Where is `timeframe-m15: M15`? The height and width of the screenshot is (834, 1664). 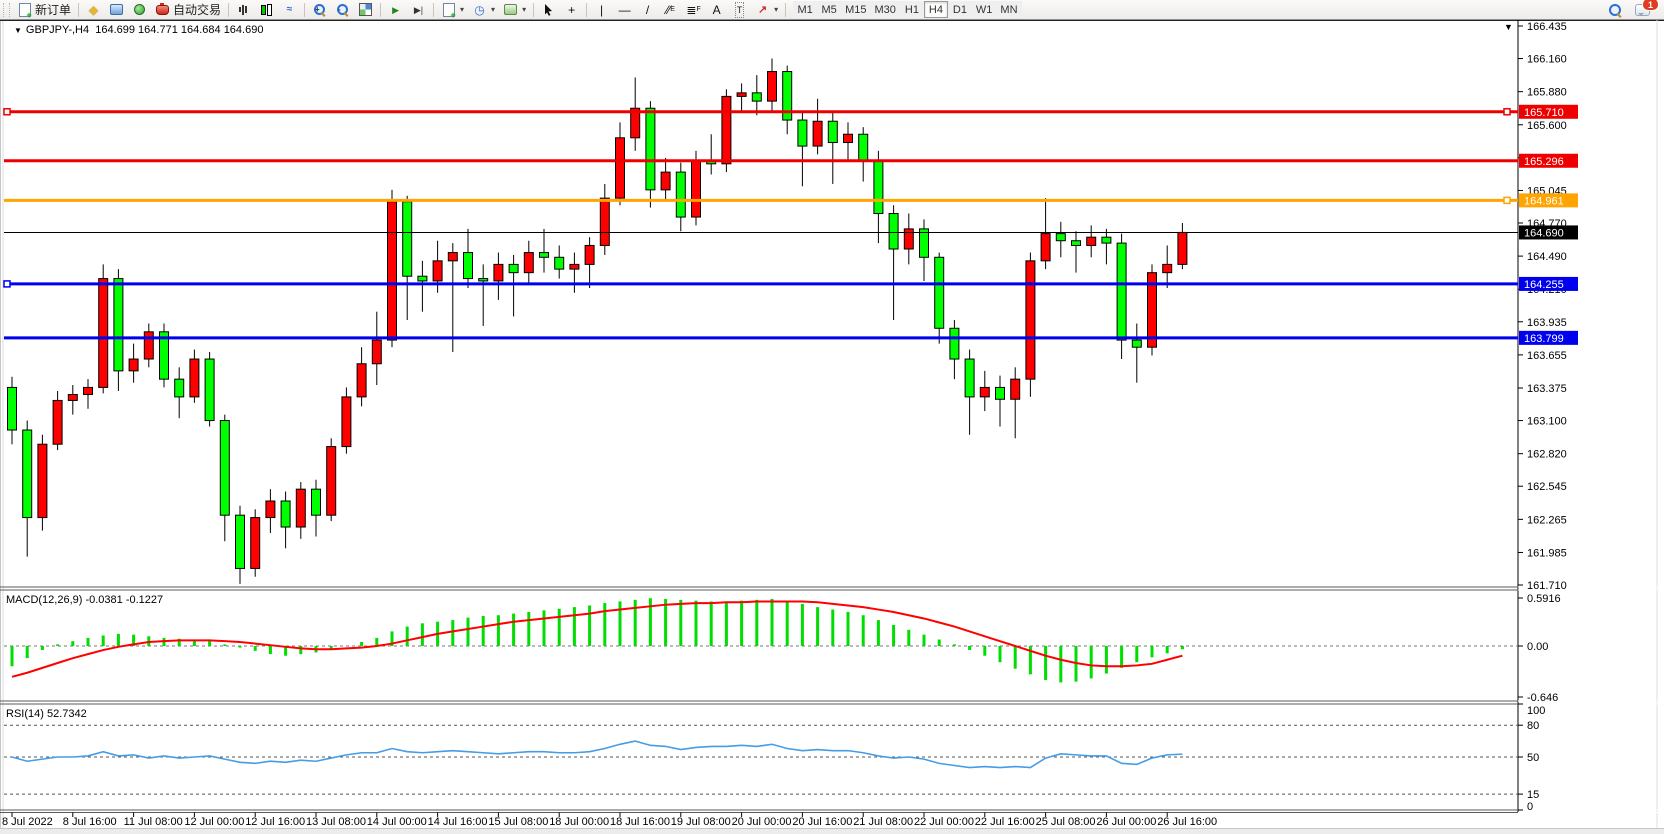 timeframe-m15: M15 is located at coordinates (856, 9).